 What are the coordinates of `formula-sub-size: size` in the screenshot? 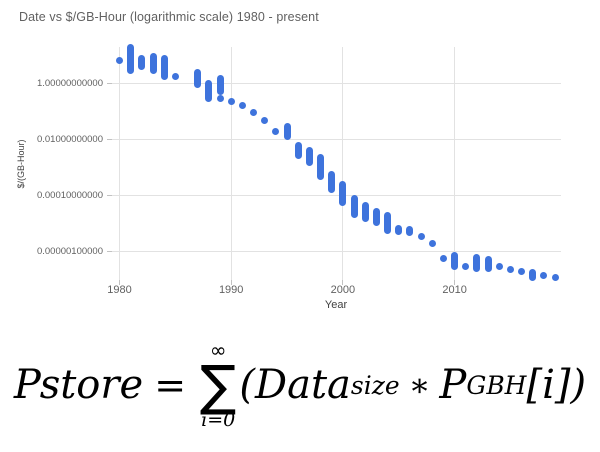 It's located at (375, 385).